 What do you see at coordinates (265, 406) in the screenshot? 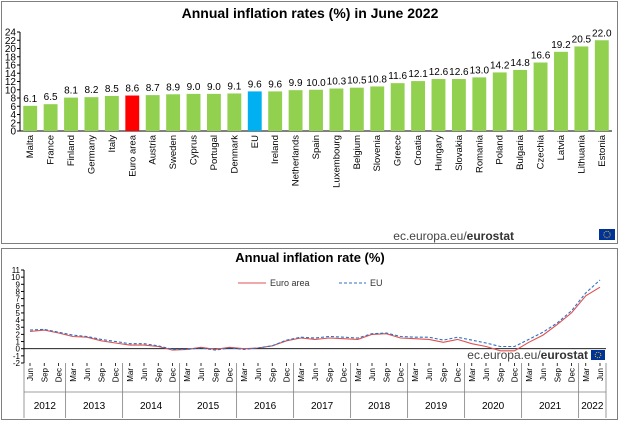
I see `line-year-label: 2016` at bounding box center [265, 406].